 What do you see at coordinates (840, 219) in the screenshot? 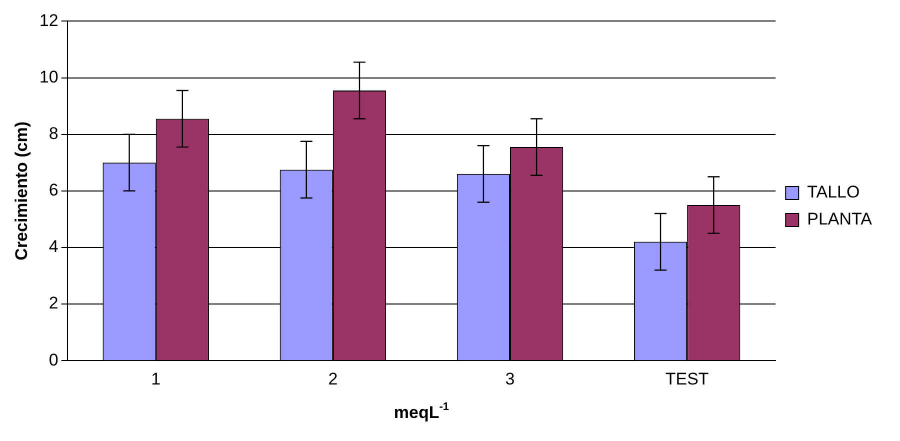
I see `legend-label: PLANTA` at bounding box center [840, 219].